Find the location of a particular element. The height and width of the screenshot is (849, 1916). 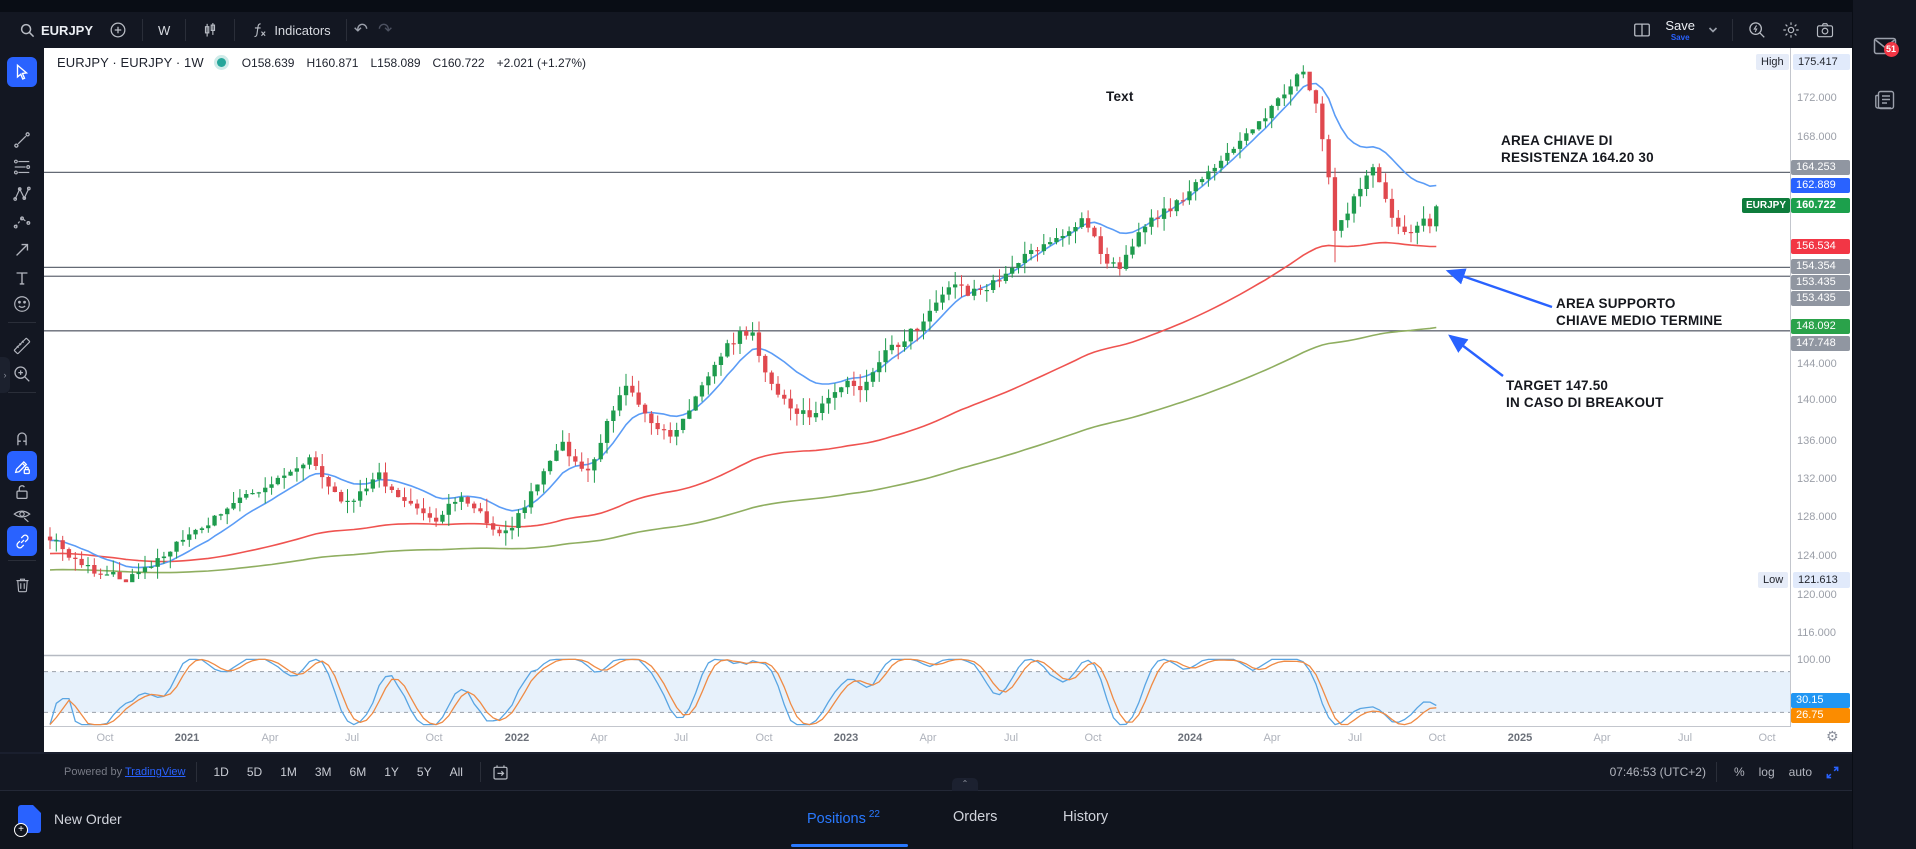

log-scale-toggle: log is located at coordinates (1766, 772).